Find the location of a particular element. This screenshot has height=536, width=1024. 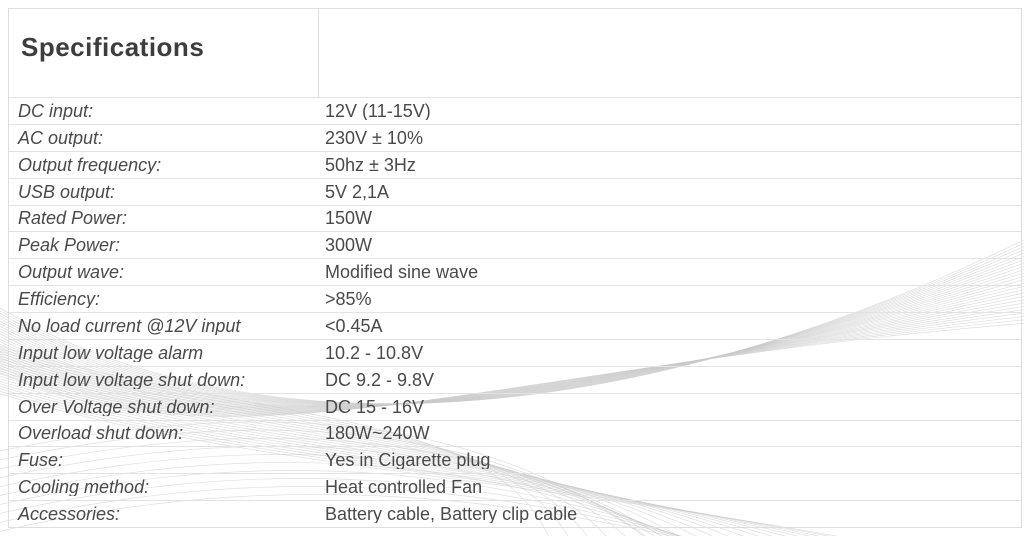

page-title: Specifications is located at coordinates (113, 47).